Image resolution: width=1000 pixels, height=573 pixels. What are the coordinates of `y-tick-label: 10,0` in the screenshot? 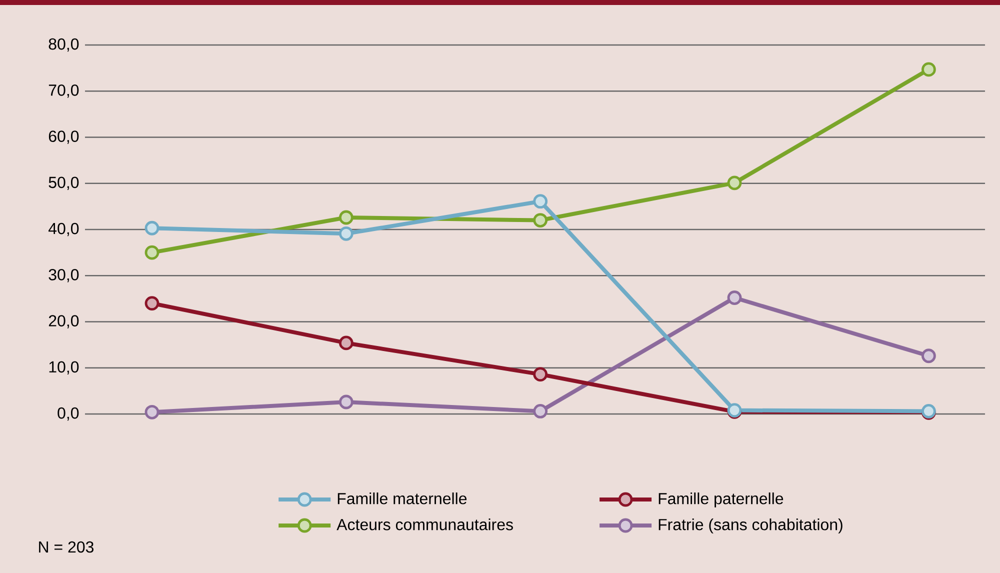 It's located at (64, 367).